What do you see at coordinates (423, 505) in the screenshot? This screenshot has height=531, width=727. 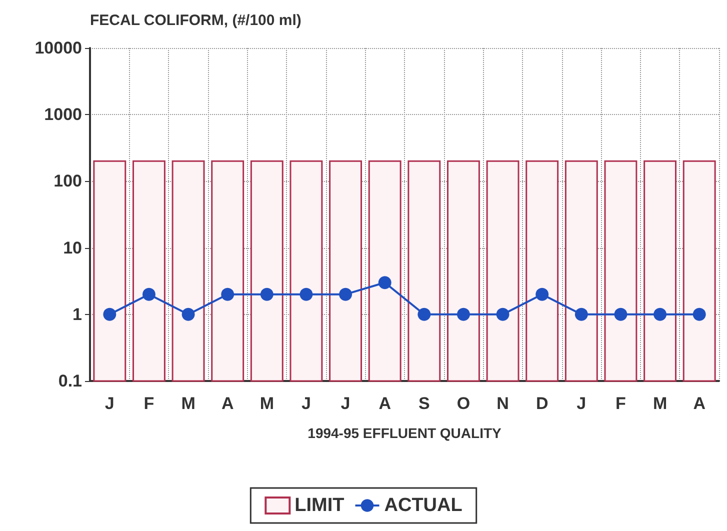 I see `legend-label: ACTUAL` at bounding box center [423, 505].